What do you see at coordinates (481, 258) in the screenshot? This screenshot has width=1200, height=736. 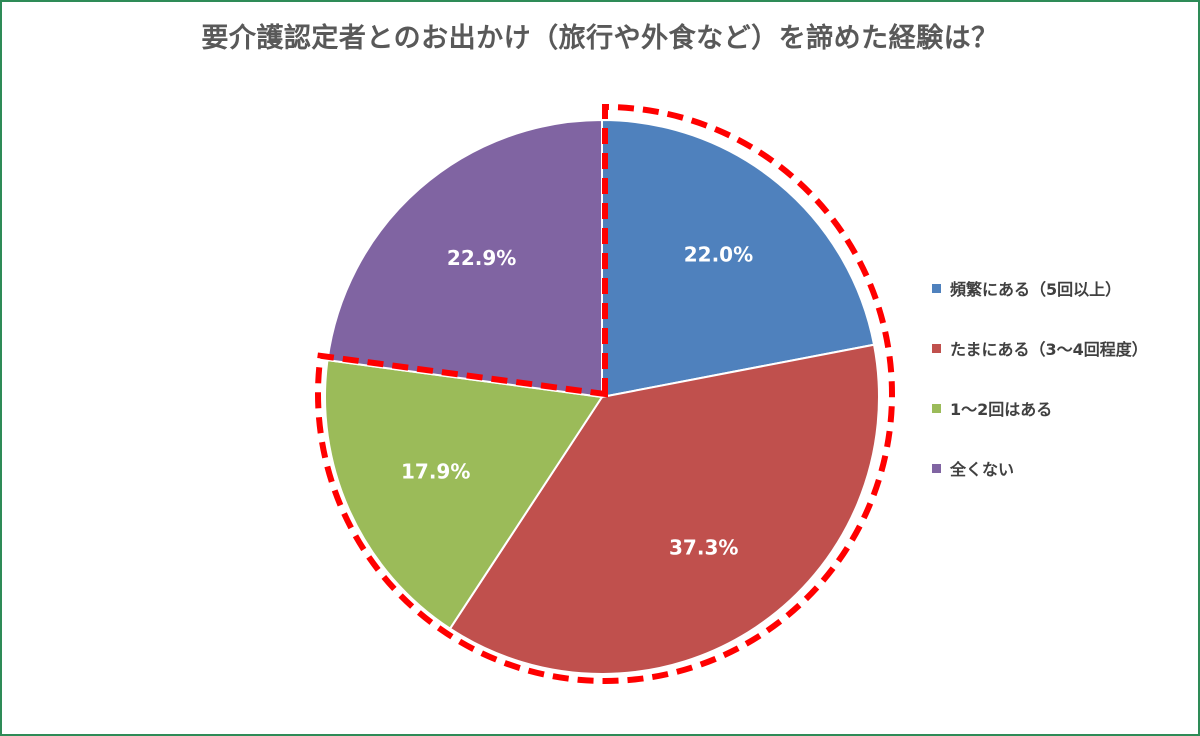 I see `slice-data-label-4: 22.9%` at bounding box center [481, 258].